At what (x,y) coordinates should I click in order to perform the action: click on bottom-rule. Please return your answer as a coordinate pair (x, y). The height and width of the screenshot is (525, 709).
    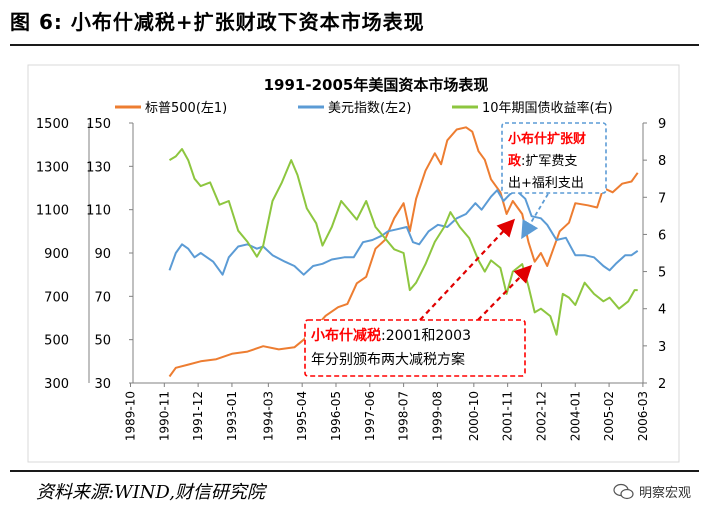
    Looking at the image, I should click on (354, 471).